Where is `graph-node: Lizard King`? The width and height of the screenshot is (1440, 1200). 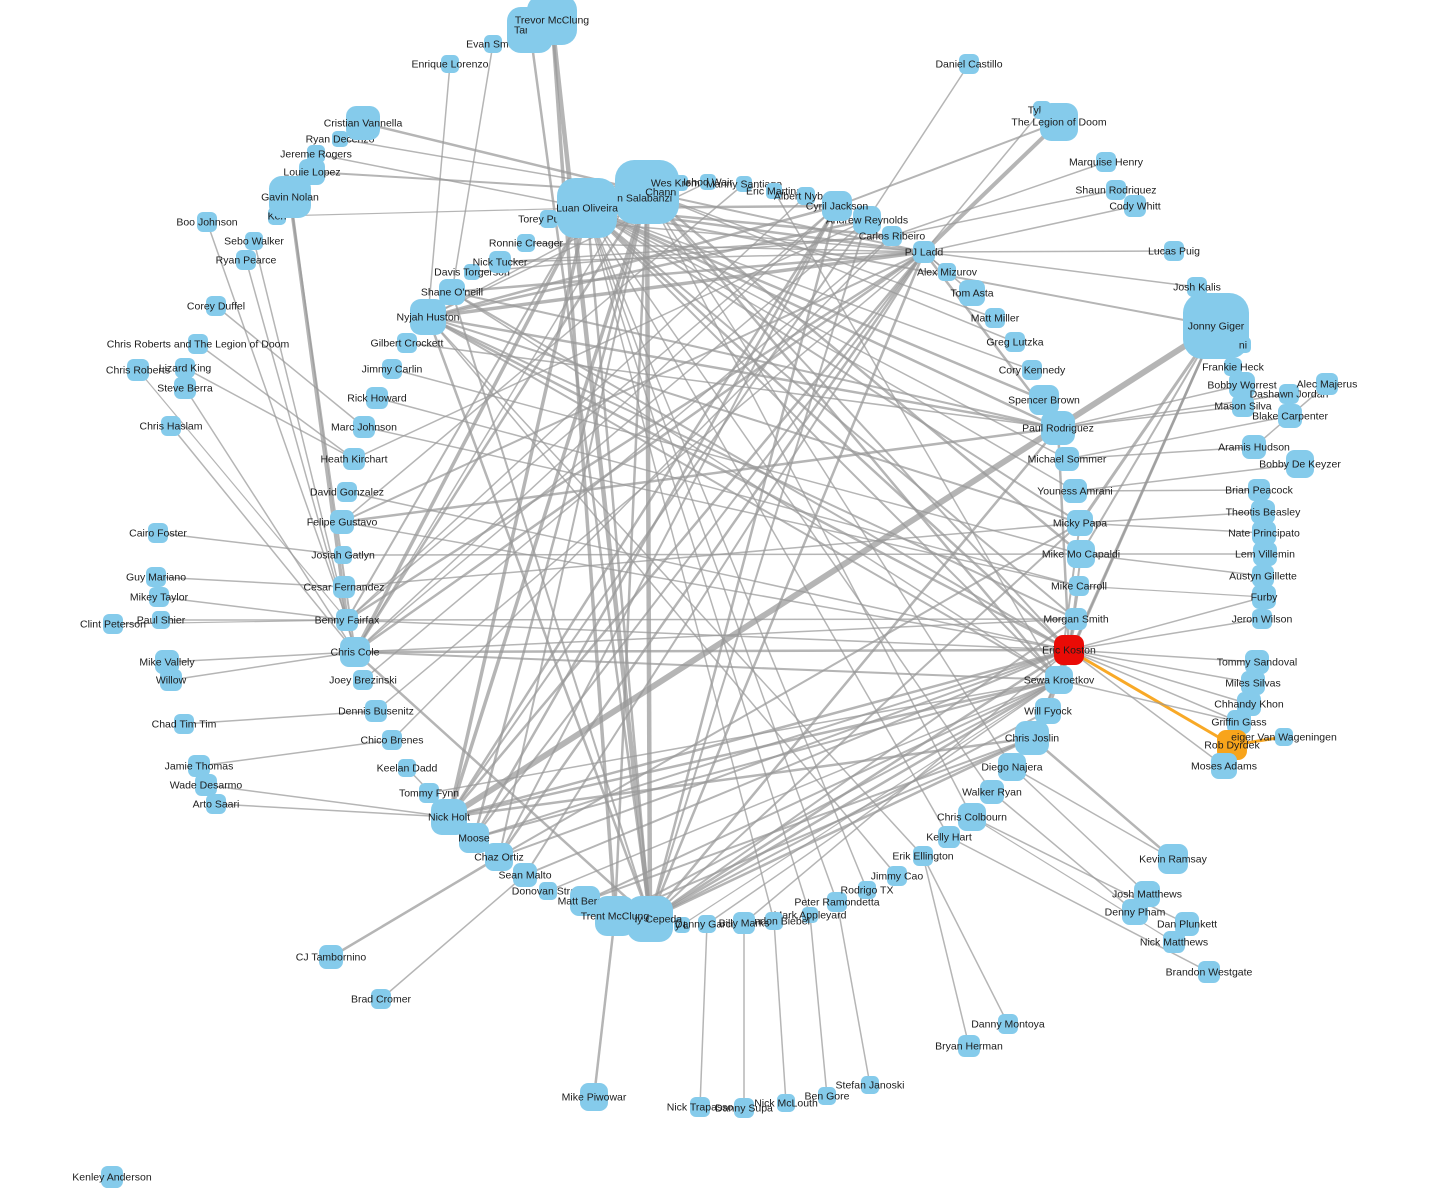 graph-node: Lizard King is located at coordinates (185, 368).